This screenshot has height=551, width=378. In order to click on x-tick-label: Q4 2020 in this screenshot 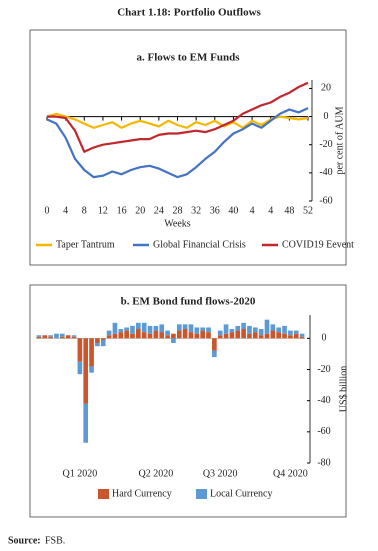, I will do `click(290, 473)`.